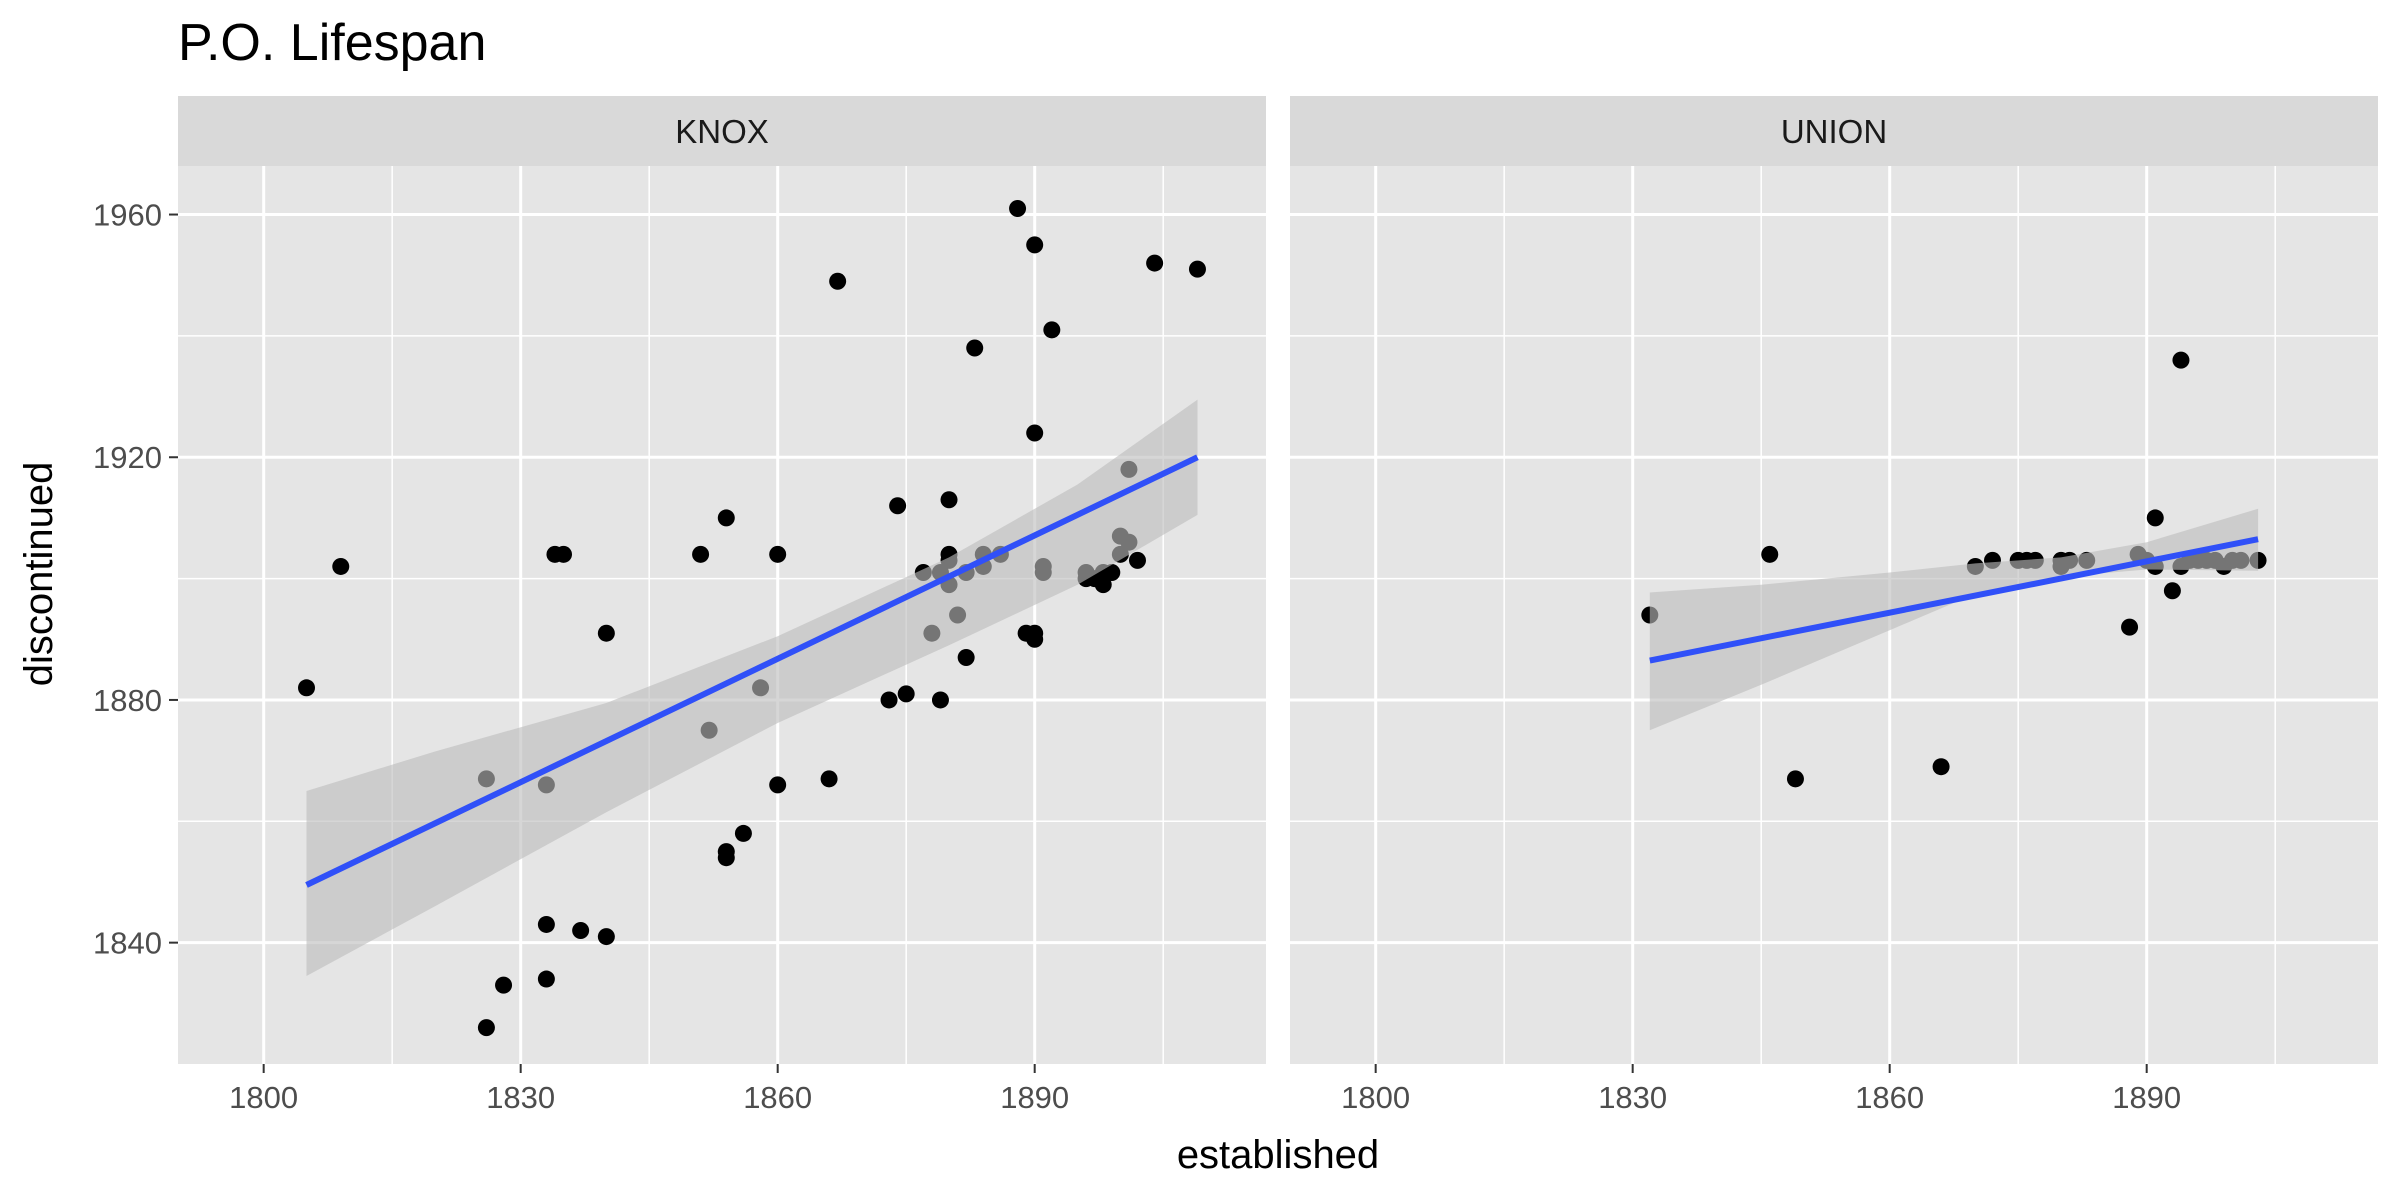 Image resolution: width=2400 pixels, height=1200 pixels. I want to click on chart-title: P.O. Lifespan, so click(332, 43).